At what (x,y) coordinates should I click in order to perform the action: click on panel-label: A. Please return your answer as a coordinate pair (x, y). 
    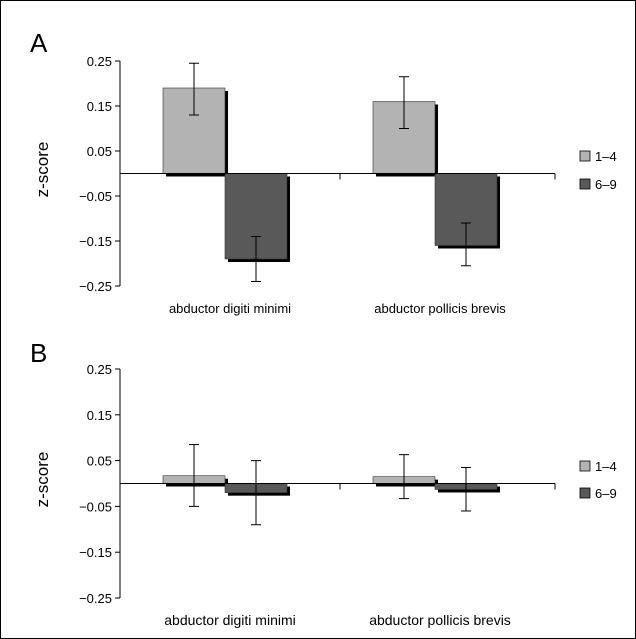
    Looking at the image, I should click on (39, 43).